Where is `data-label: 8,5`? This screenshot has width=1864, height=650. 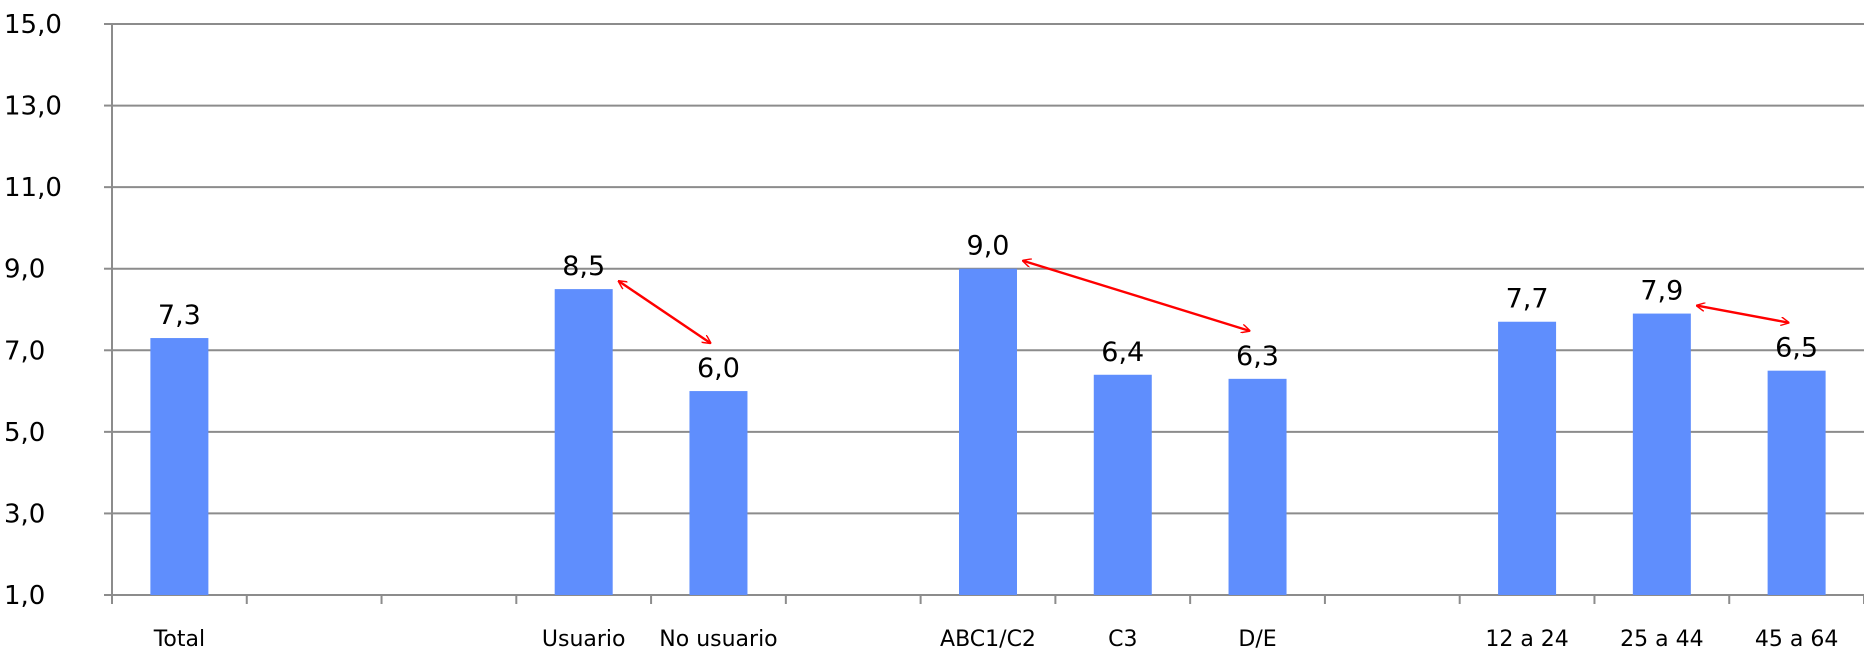
data-label: 8,5 is located at coordinates (583, 266).